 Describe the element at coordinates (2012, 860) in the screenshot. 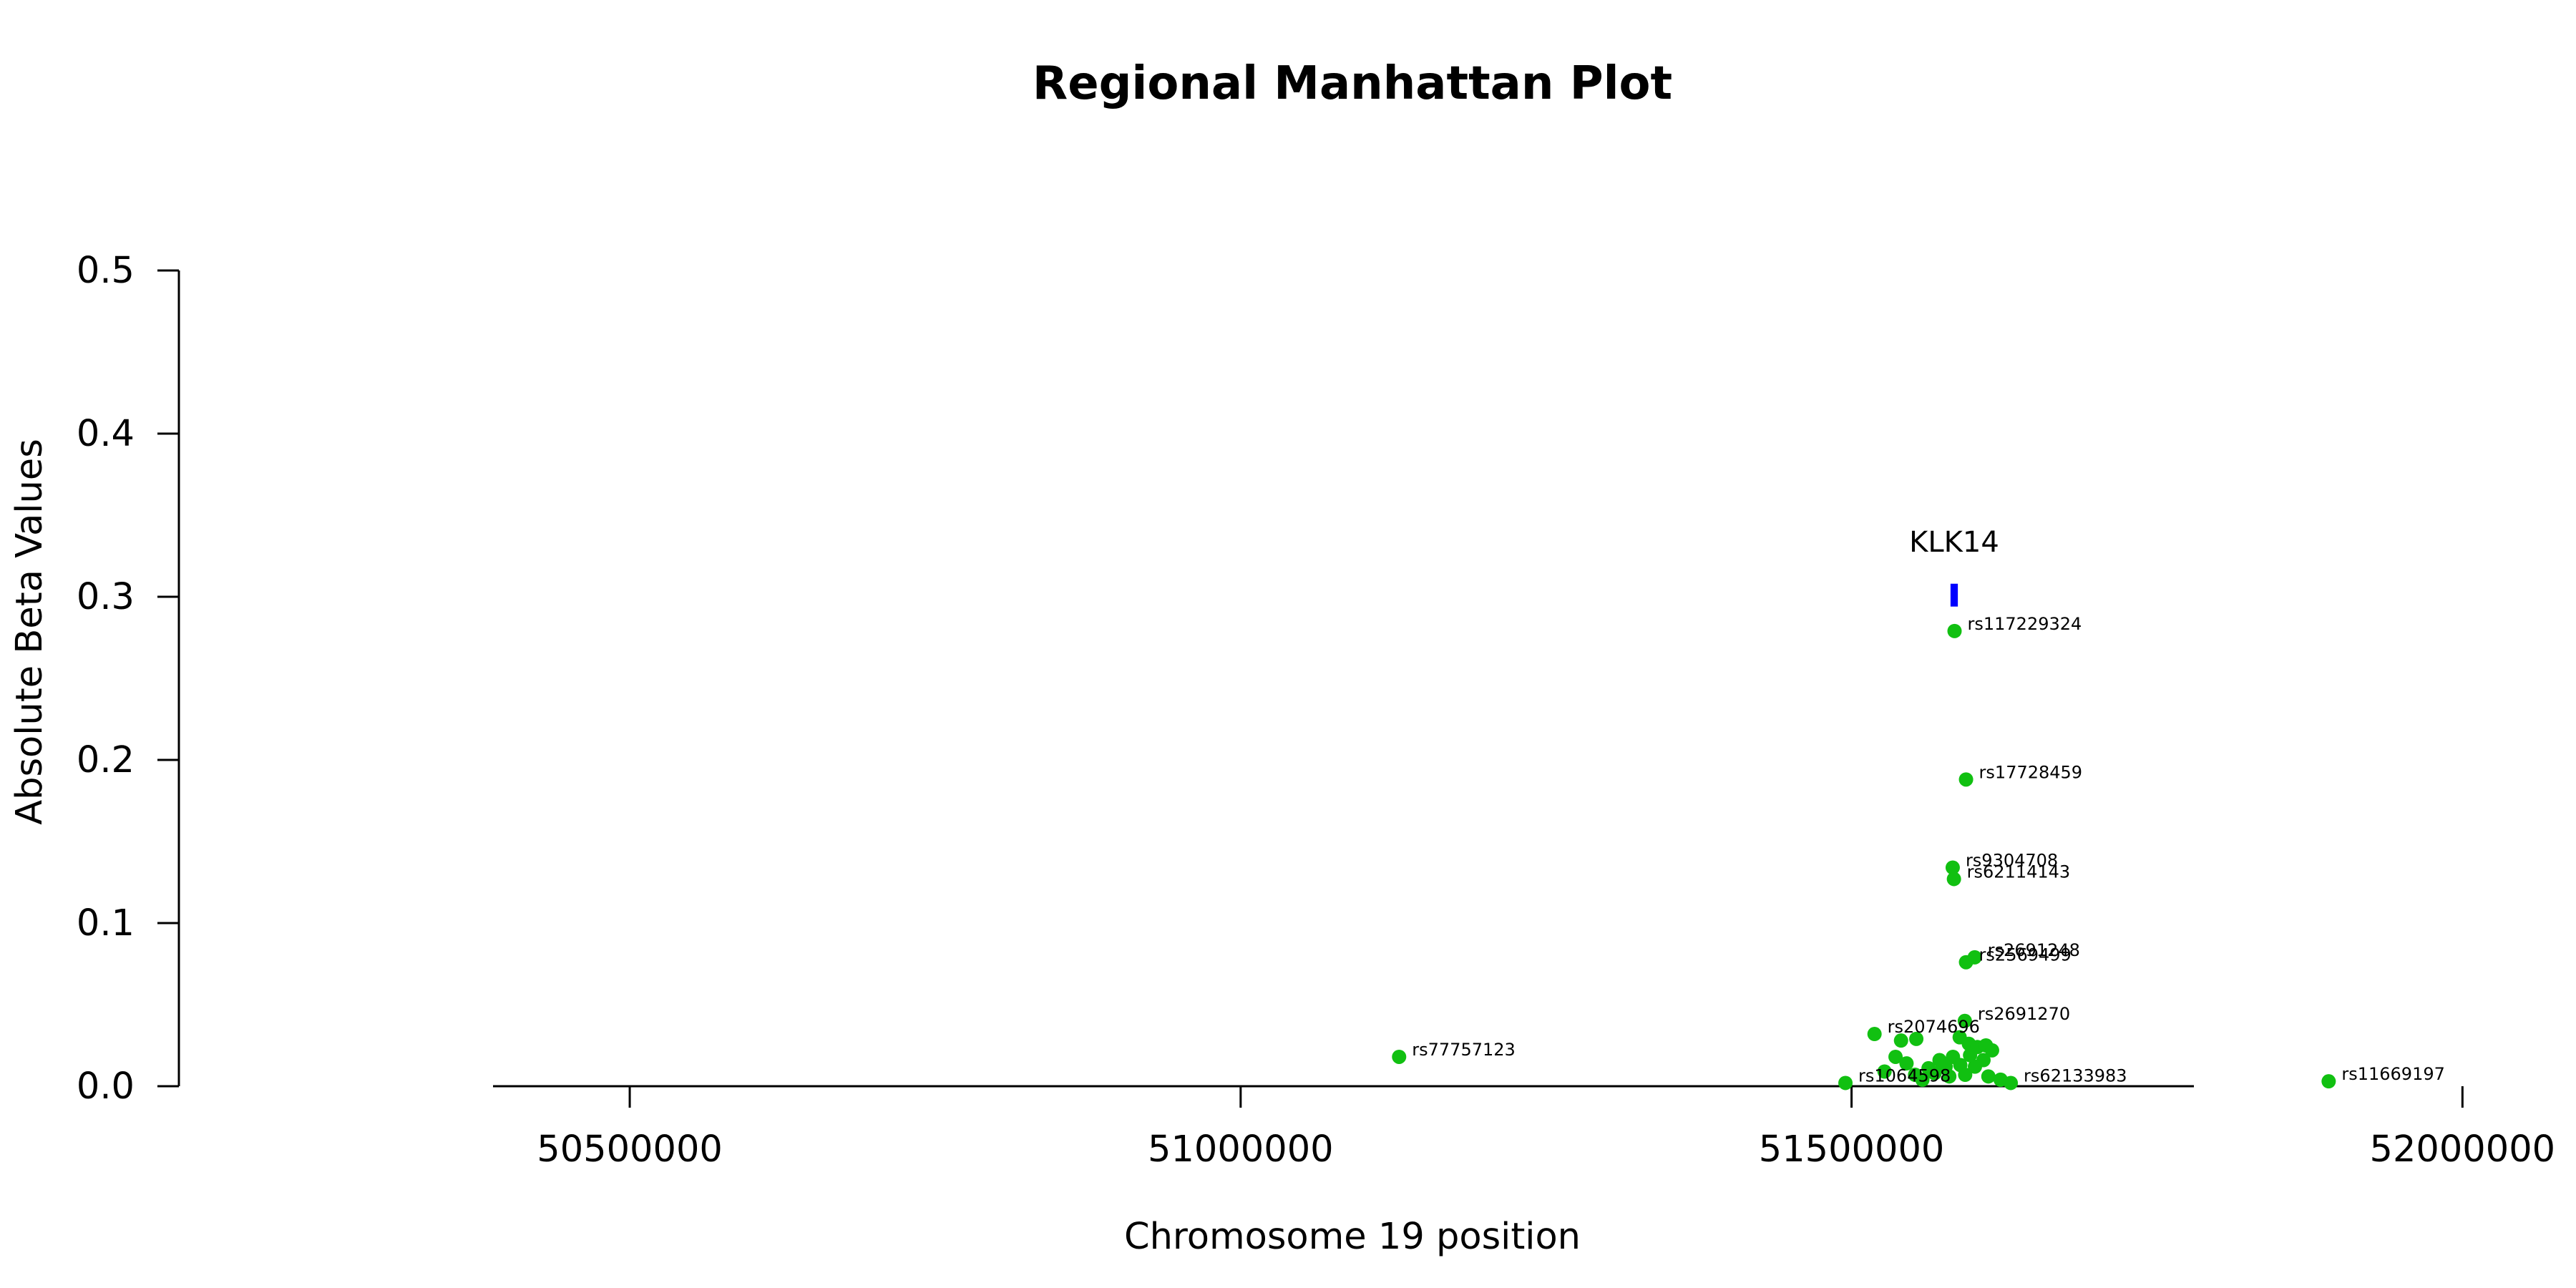

I see `snp-label: rs9304708` at that location.